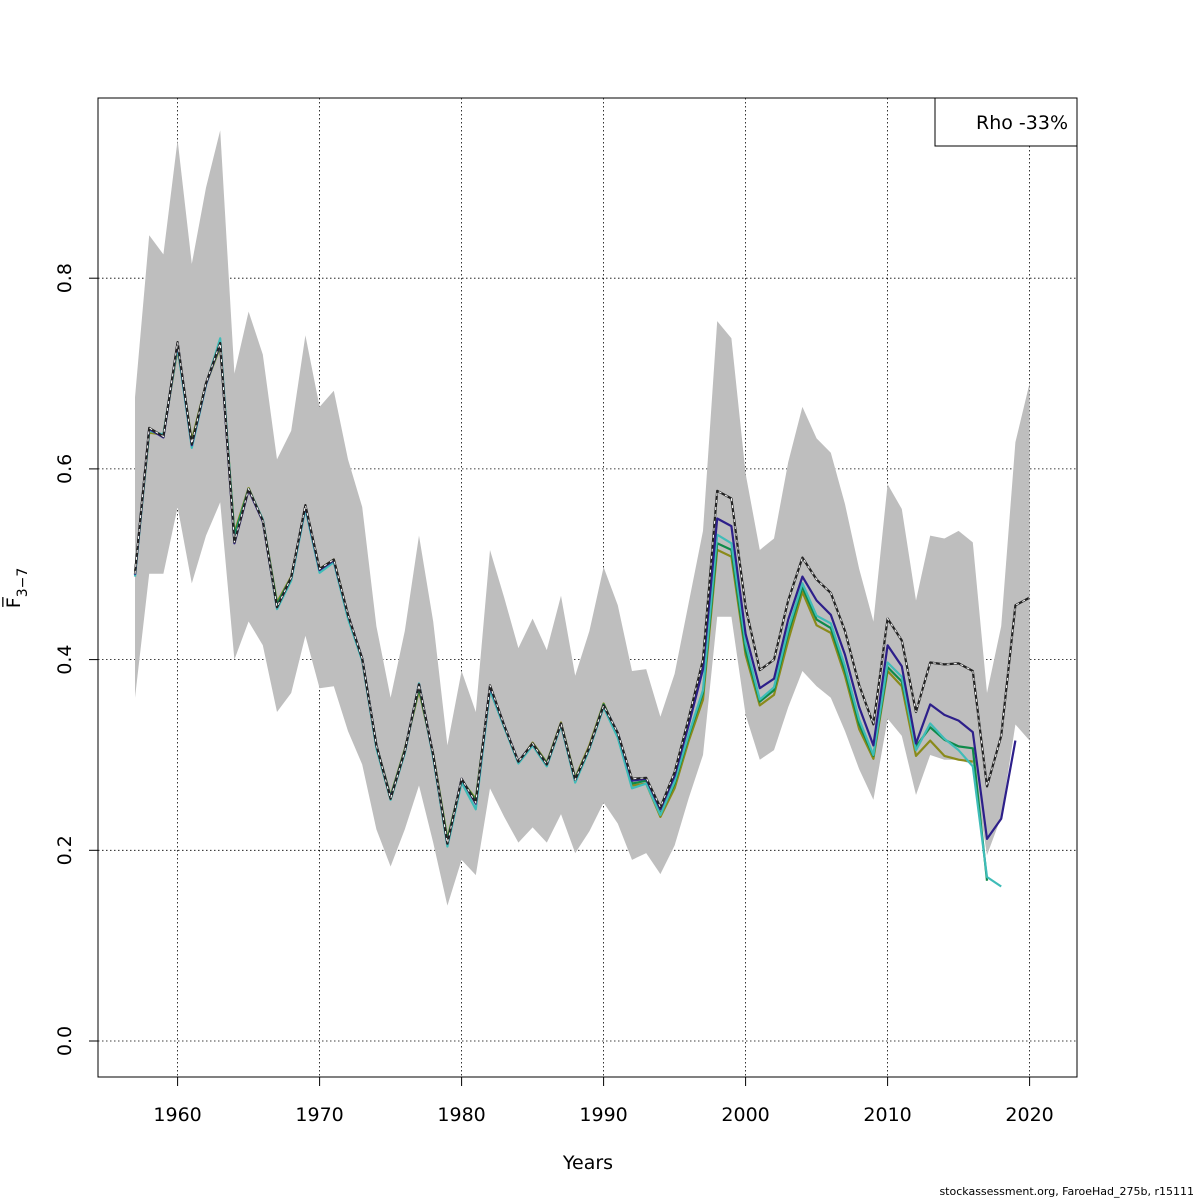  What do you see at coordinates (65, 469) in the screenshot?
I see `y-tick-label: 0.6` at bounding box center [65, 469].